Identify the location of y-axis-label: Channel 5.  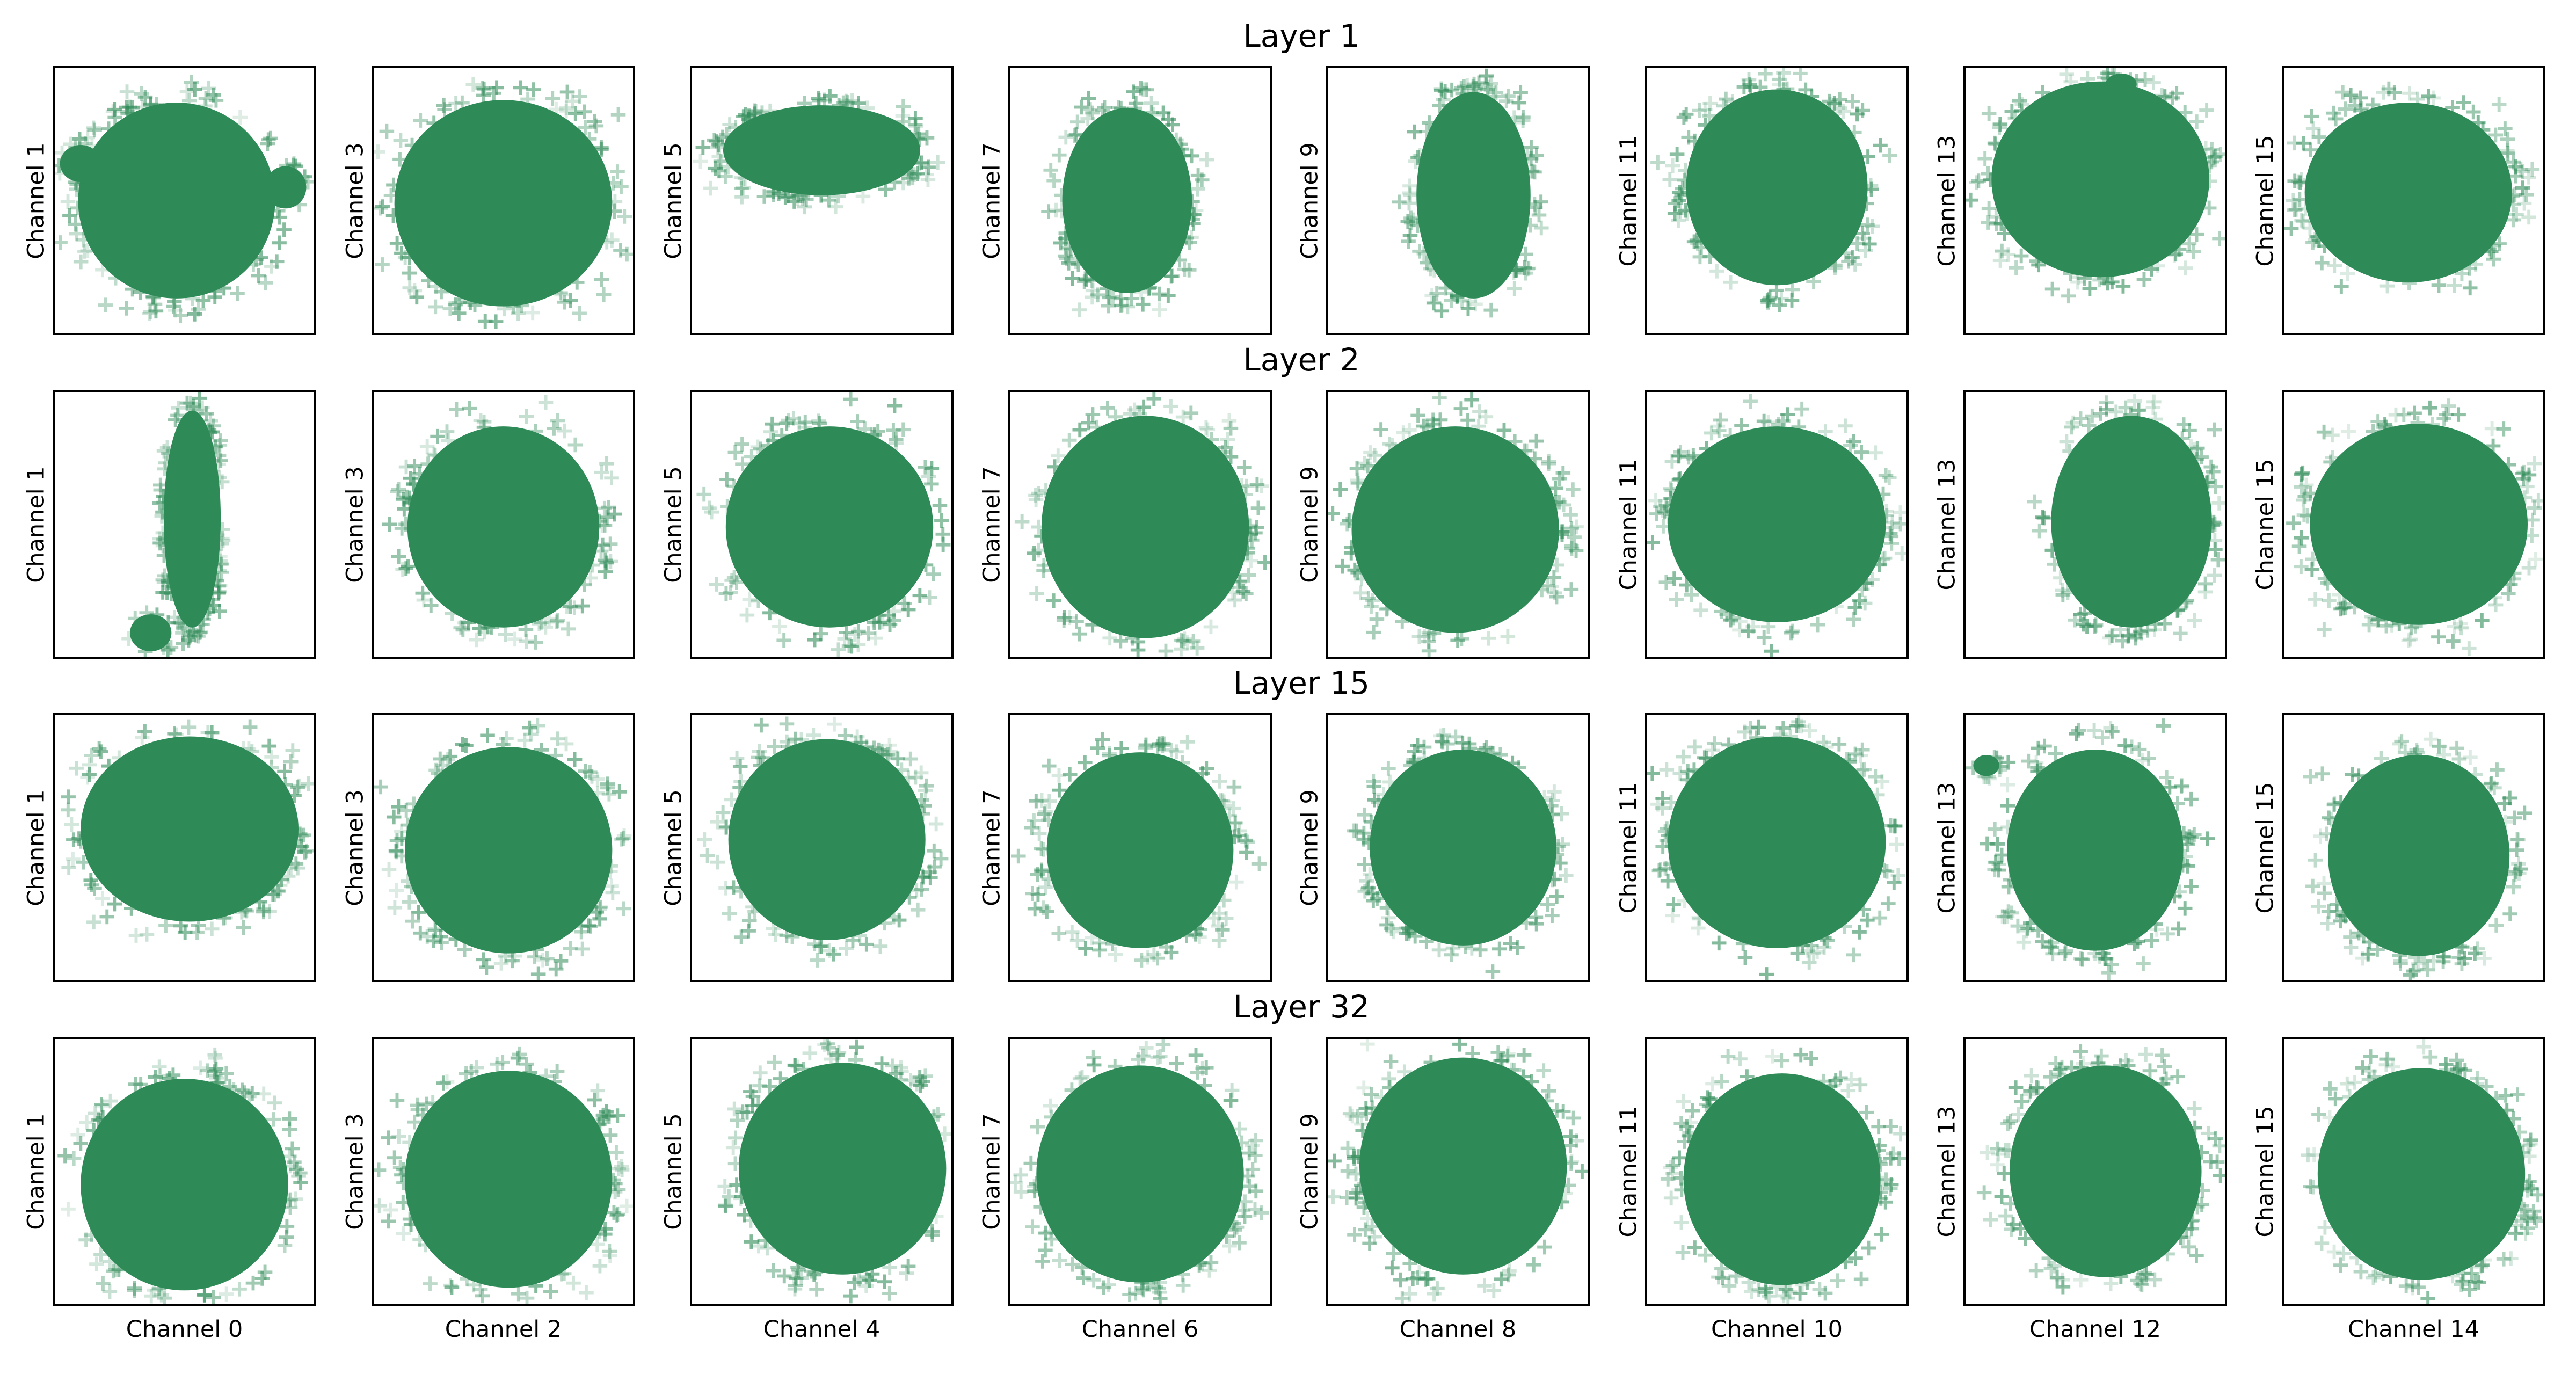
(673, 1171).